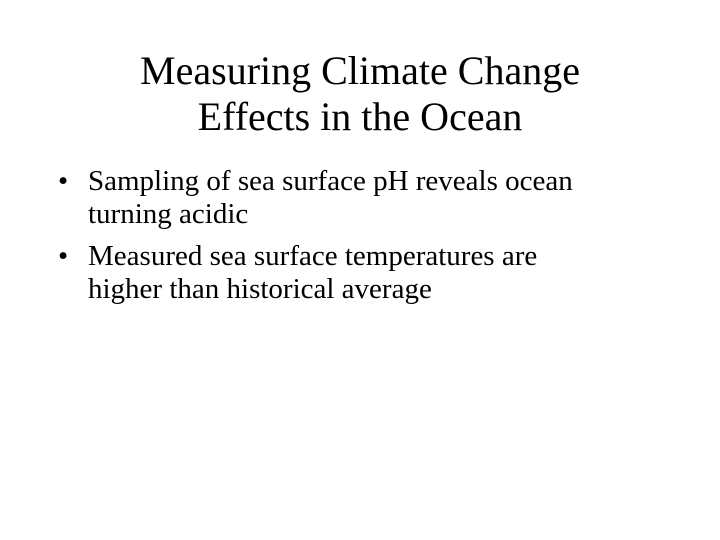  What do you see at coordinates (330, 181) in the screenshot?
I see `bullet-text-line-1: Sampling of sea surface pH reveals ocean` at bounding box center [330, 181].